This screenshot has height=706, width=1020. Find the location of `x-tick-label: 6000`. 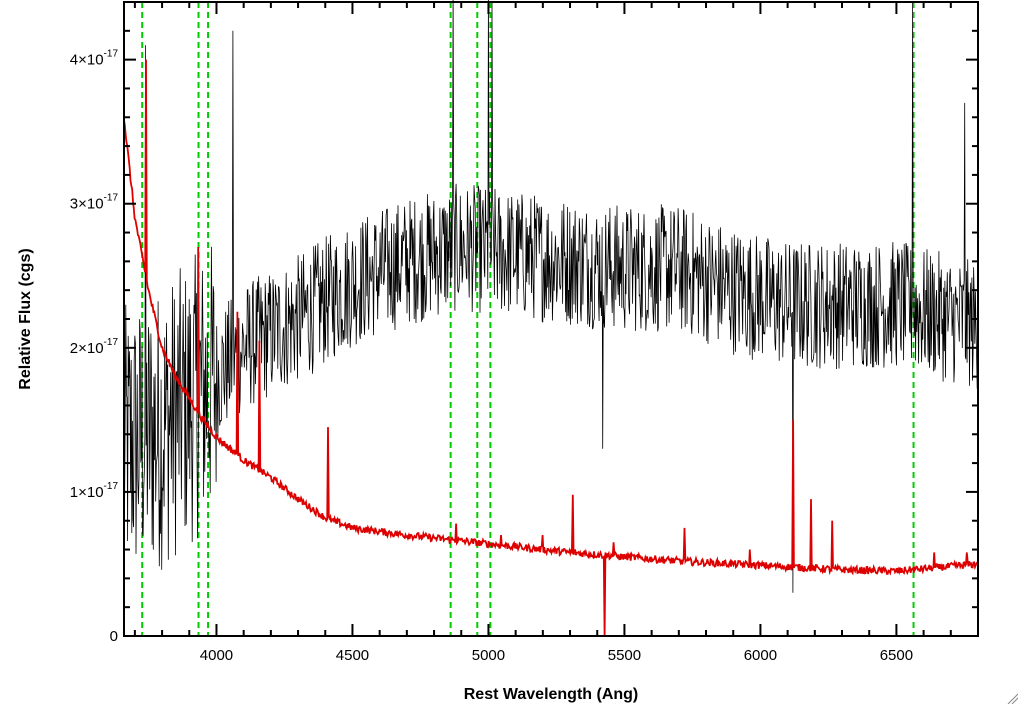

x-tick-label: 6000 is located at coordinates (760, 655).